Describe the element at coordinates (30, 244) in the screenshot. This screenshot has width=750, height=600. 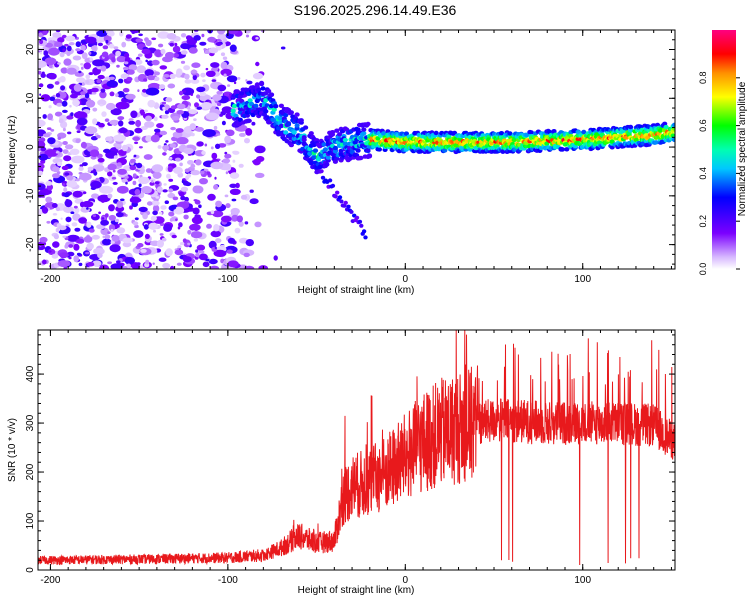
I see `y-tick-label: -20` at that location.